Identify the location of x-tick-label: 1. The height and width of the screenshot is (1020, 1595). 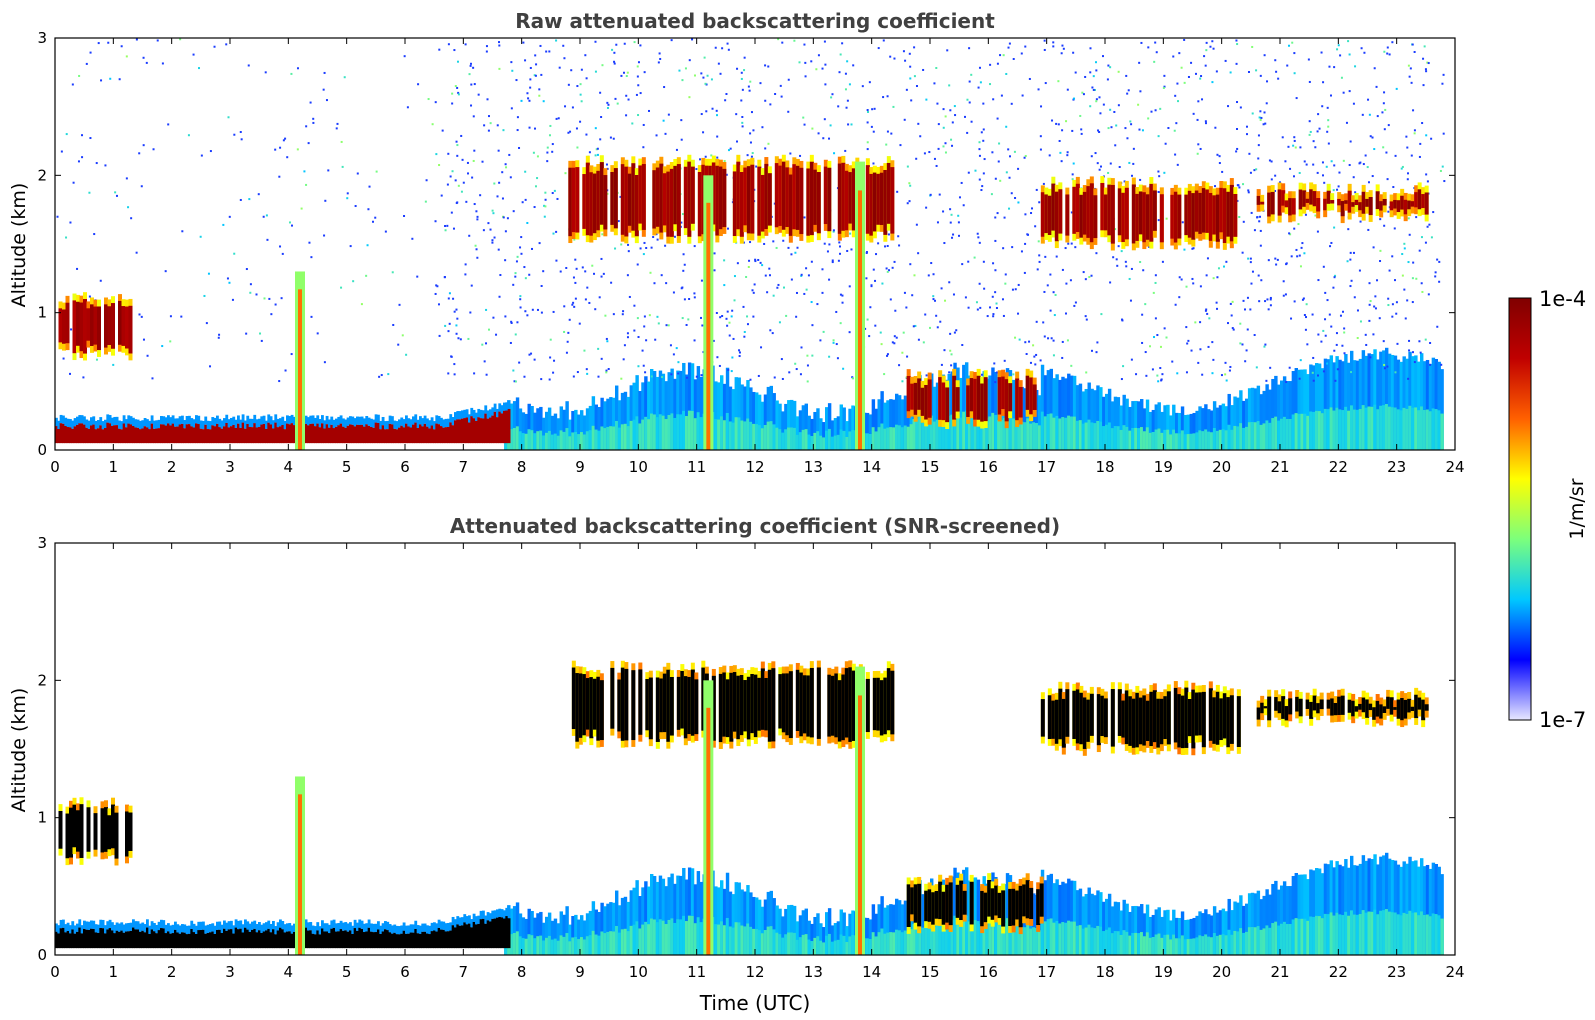
(114, 467).